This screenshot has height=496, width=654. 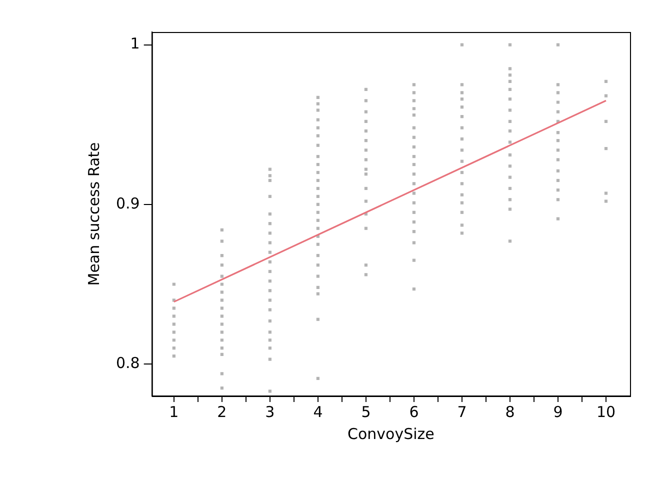 What do you see at coordinates (558, 411) in the screenshot?
I see `x-tick-label: 9` at bounding box center [558, 411].